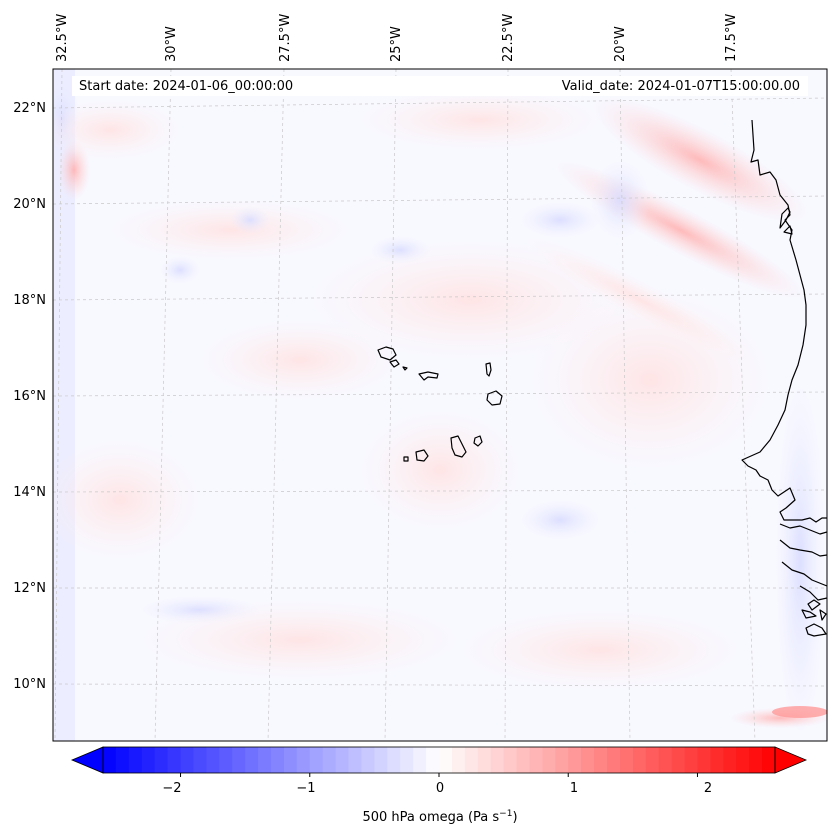 The image size is (837, 839). Describe the element at coordinates (171, 788) in the screenshot. I see `colorbar-tick-label-neg2: −2` at that location.